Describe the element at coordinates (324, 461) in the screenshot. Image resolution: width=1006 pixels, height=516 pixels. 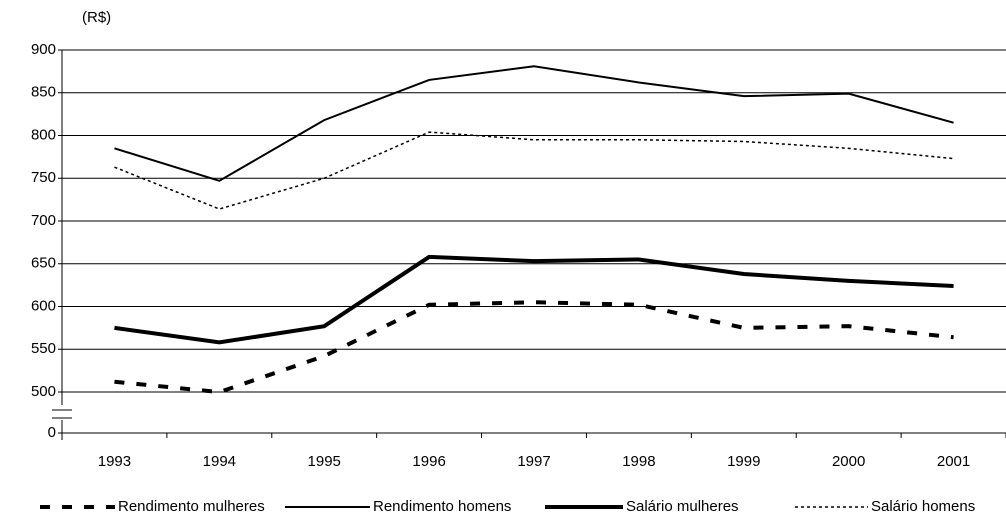
I see `x-tick-label: 1995` at that location.